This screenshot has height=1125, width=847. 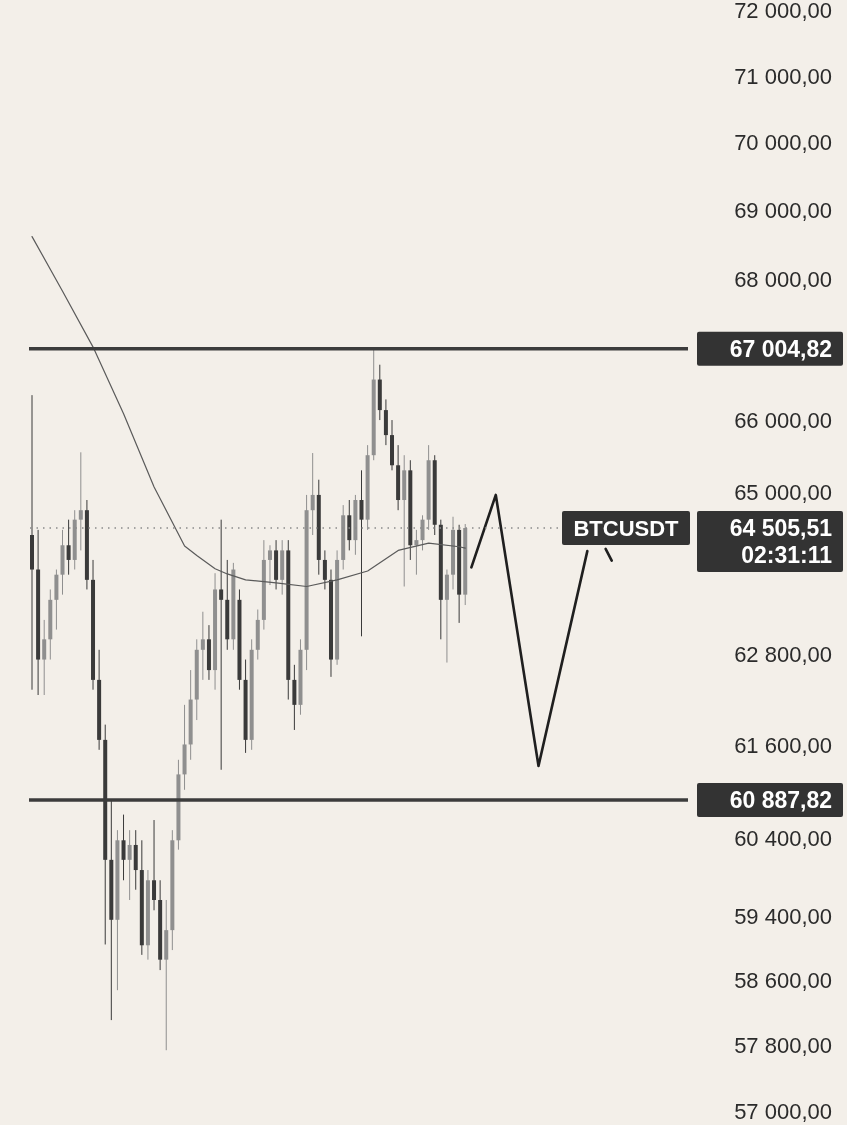 I want to click on text: 02:31:11, so click(x=787, y=555).